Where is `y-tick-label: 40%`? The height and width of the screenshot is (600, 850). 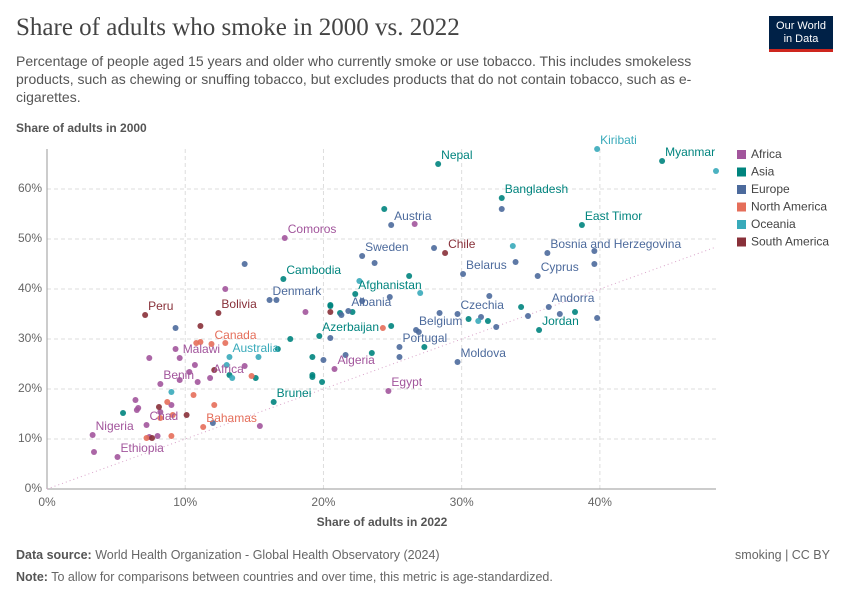 y-tick-label: 40% is located at coordinates (30, 288).